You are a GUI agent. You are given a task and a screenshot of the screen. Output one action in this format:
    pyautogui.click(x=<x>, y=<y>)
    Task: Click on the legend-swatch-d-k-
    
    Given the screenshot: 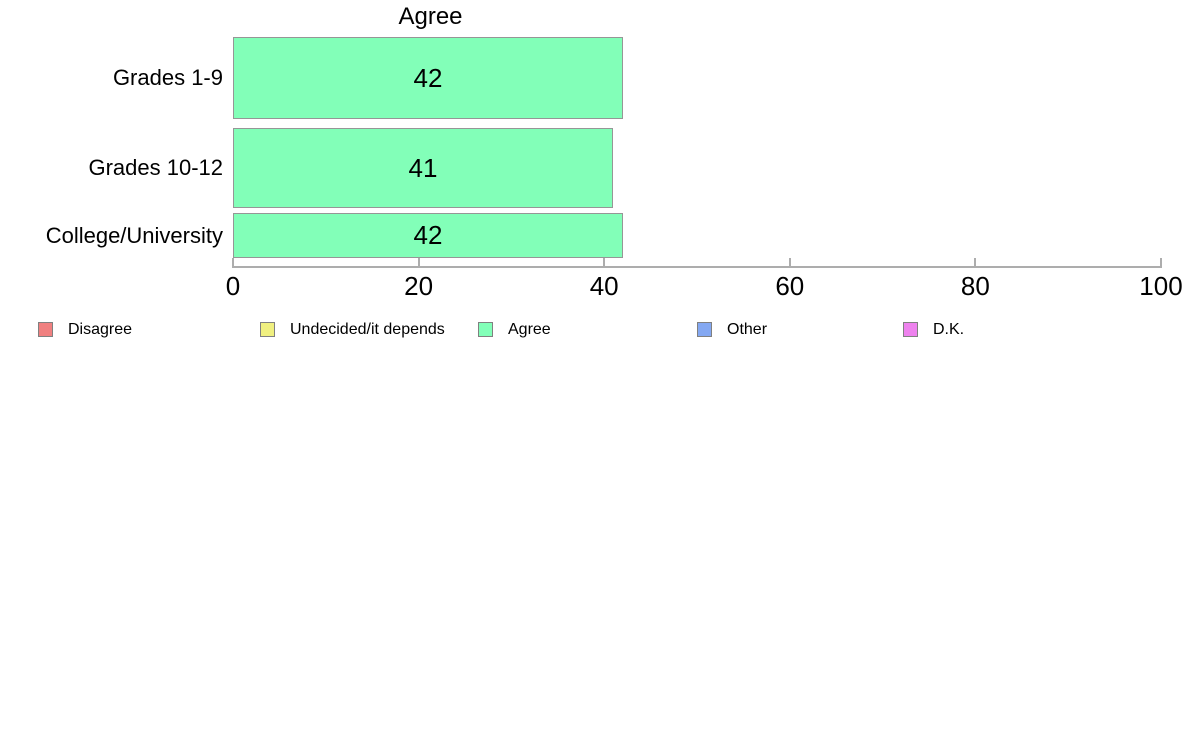 What is the action you would take?
    pyautogui.click(x=910, y=329)
    